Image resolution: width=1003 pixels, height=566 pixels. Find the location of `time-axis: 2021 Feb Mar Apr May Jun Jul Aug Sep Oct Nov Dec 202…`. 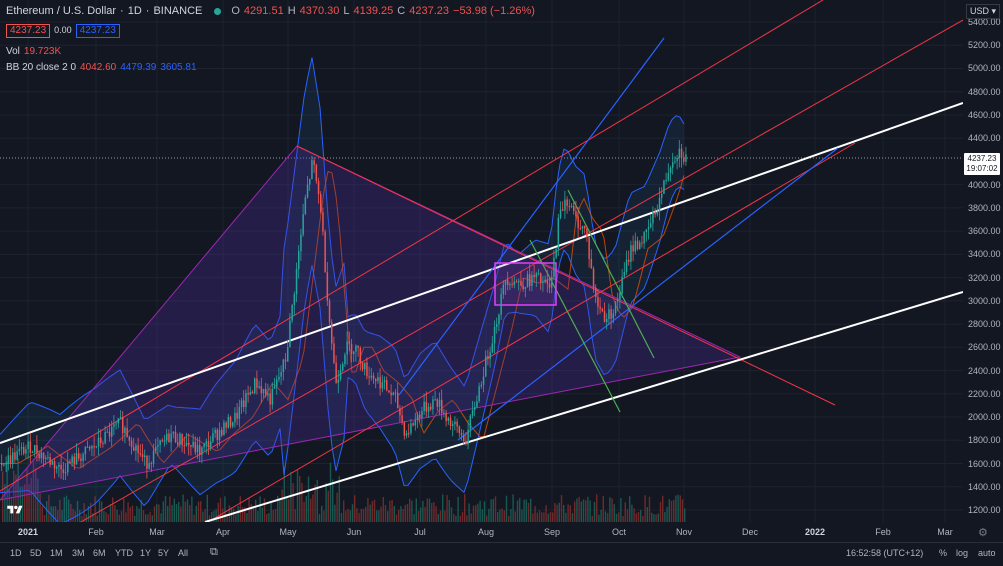

time-axis: 2021 Feb Mar Apr May Jun Jul Aug Sep Oct Nov Dec 202… is located at coordinates (481, 532).